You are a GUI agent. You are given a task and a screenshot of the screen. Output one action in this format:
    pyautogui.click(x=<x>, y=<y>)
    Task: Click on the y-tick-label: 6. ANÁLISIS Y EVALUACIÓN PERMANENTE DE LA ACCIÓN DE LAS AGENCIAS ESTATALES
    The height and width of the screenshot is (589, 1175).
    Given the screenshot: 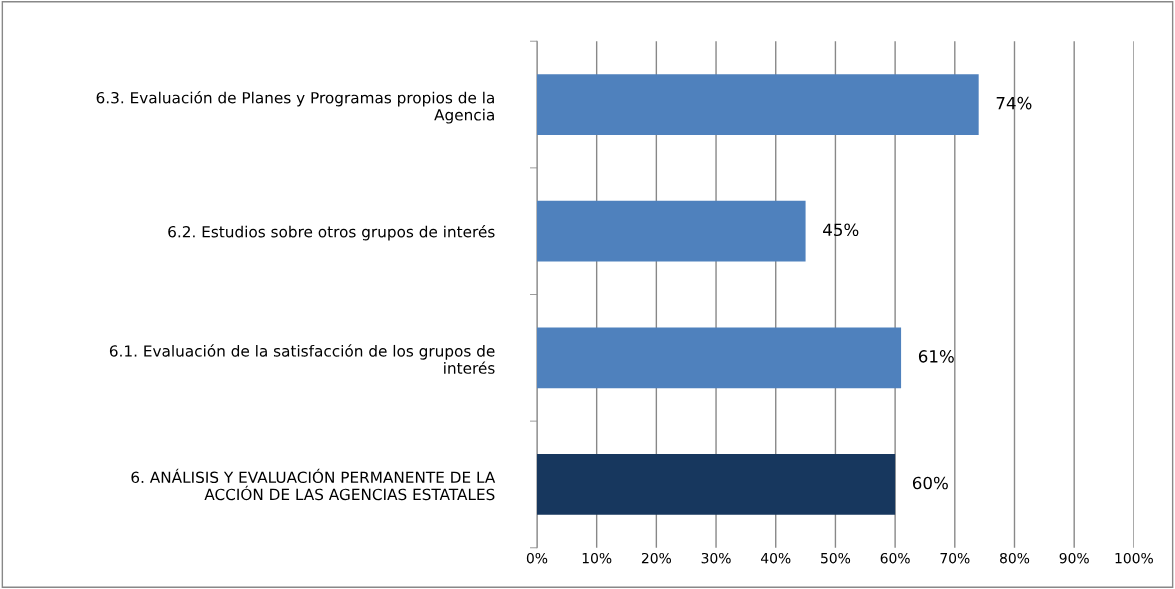 What is the action you would take?
    pyautogui.click(x=313, y=484)
    